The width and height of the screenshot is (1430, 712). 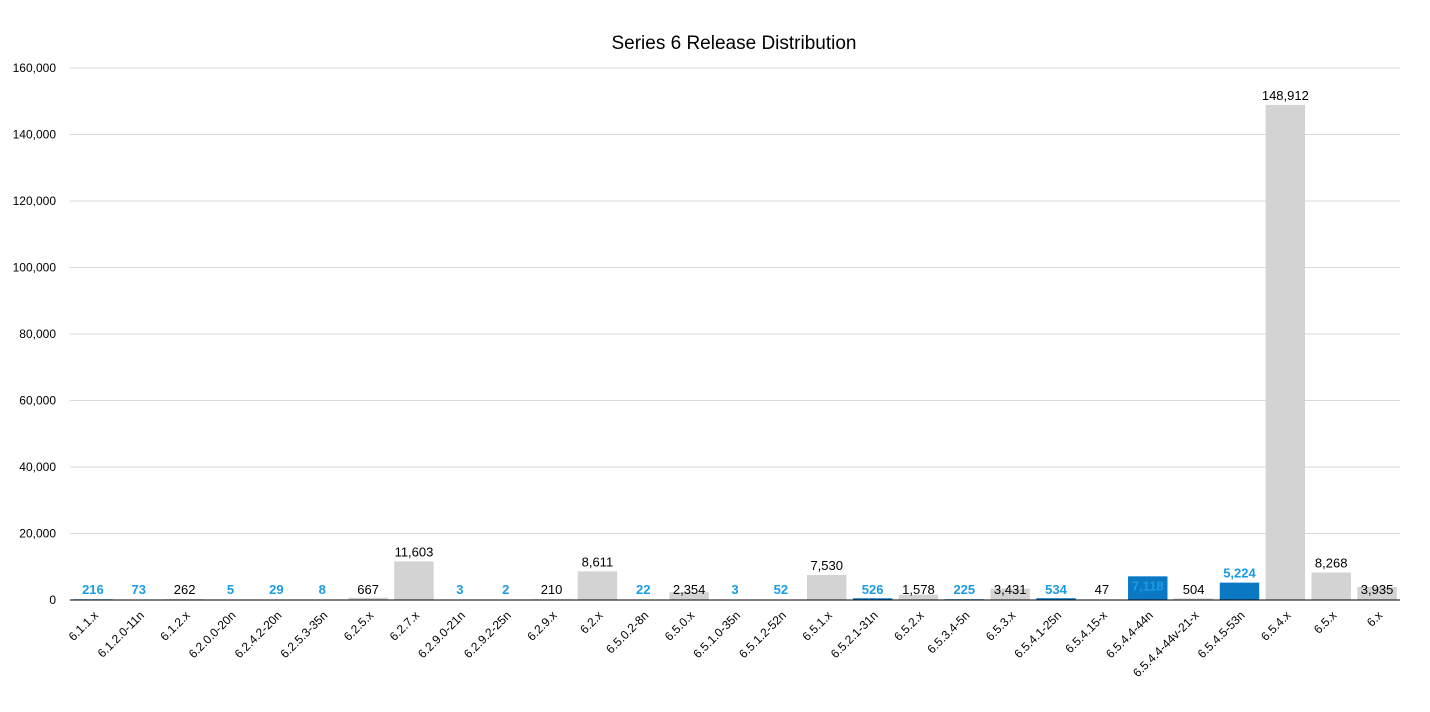 What do you see at coordinates (174, 625) in the screenshot?
I see `x-tick-label: 6.1.2.x` at bounding box center [174, 625].